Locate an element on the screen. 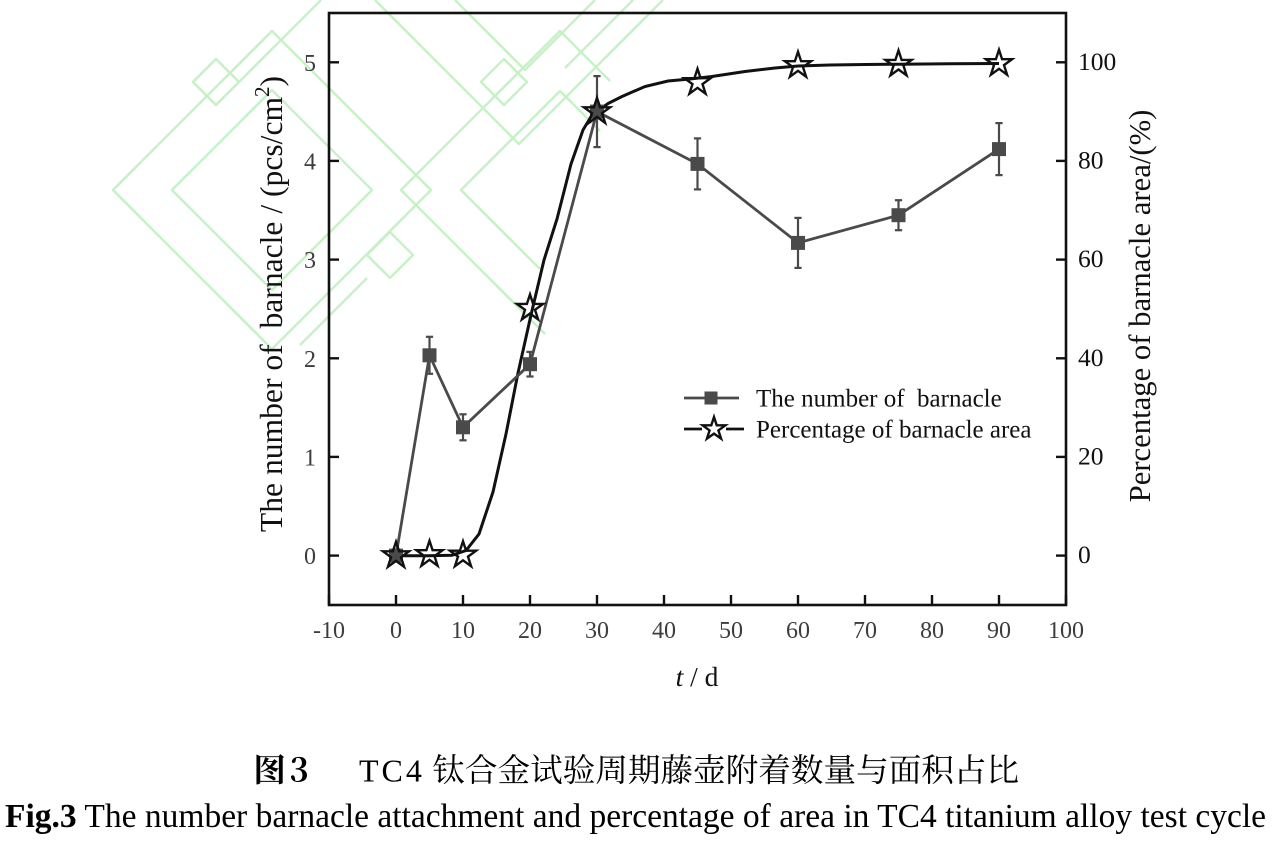  svg-text: The number of barnacle is located at coordinates (879, 399).